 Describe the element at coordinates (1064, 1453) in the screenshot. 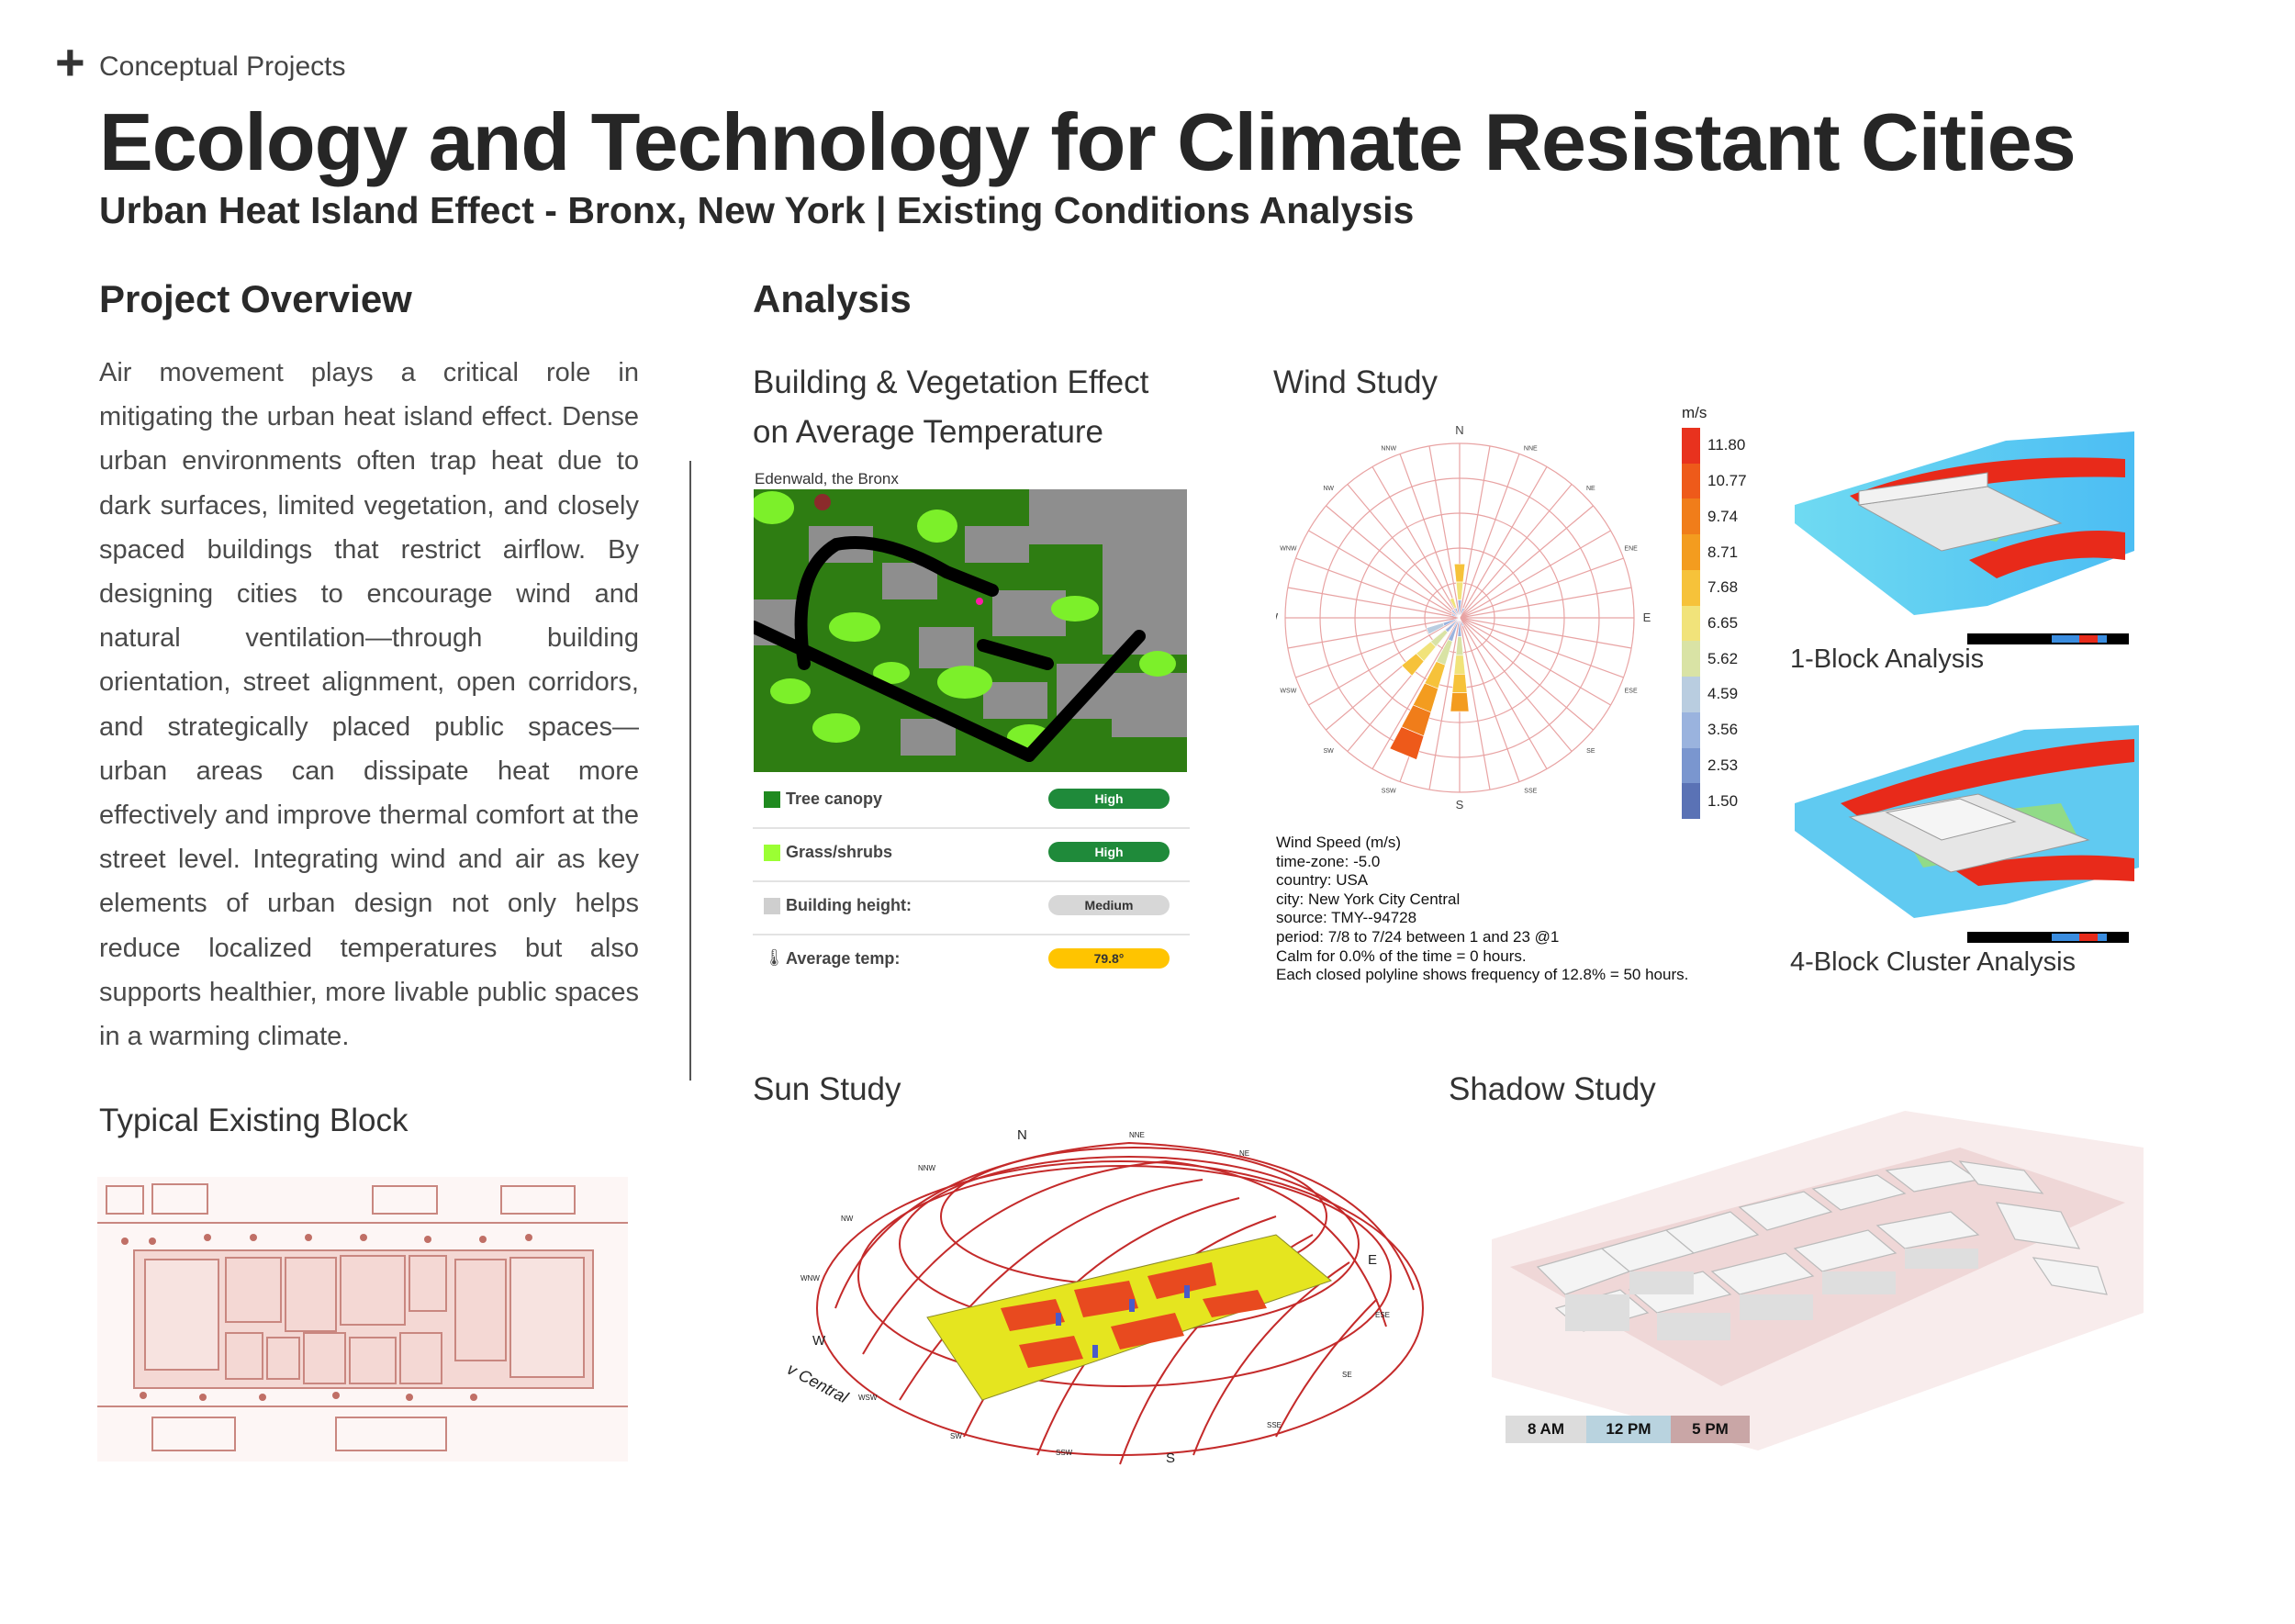

I see `sun-direction-label: SSW` at that location.